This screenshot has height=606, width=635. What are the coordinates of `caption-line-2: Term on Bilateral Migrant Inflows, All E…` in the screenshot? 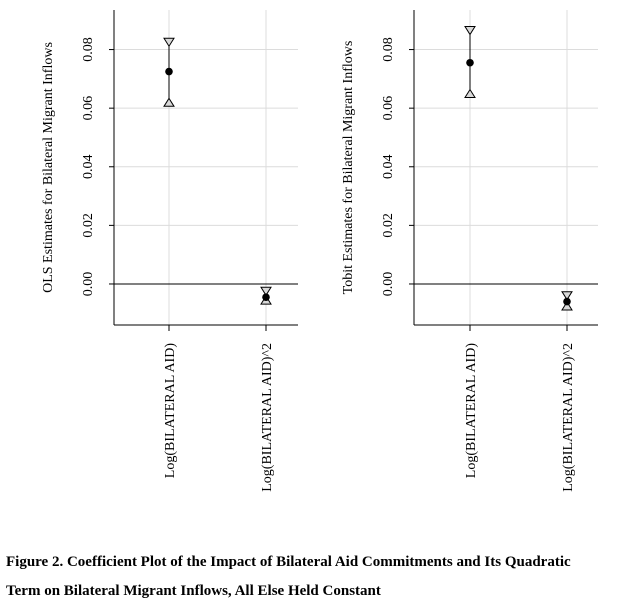 It's located at (193, 591).